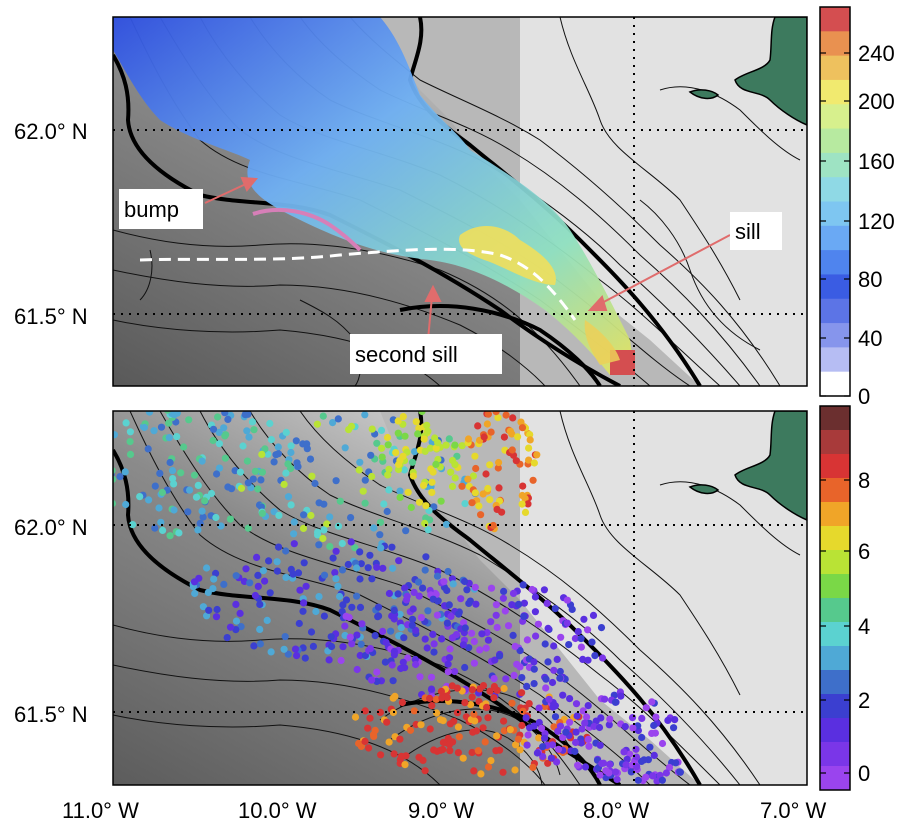  I want to click on lon-label-10w: 10.0° W, so click(277, 810).